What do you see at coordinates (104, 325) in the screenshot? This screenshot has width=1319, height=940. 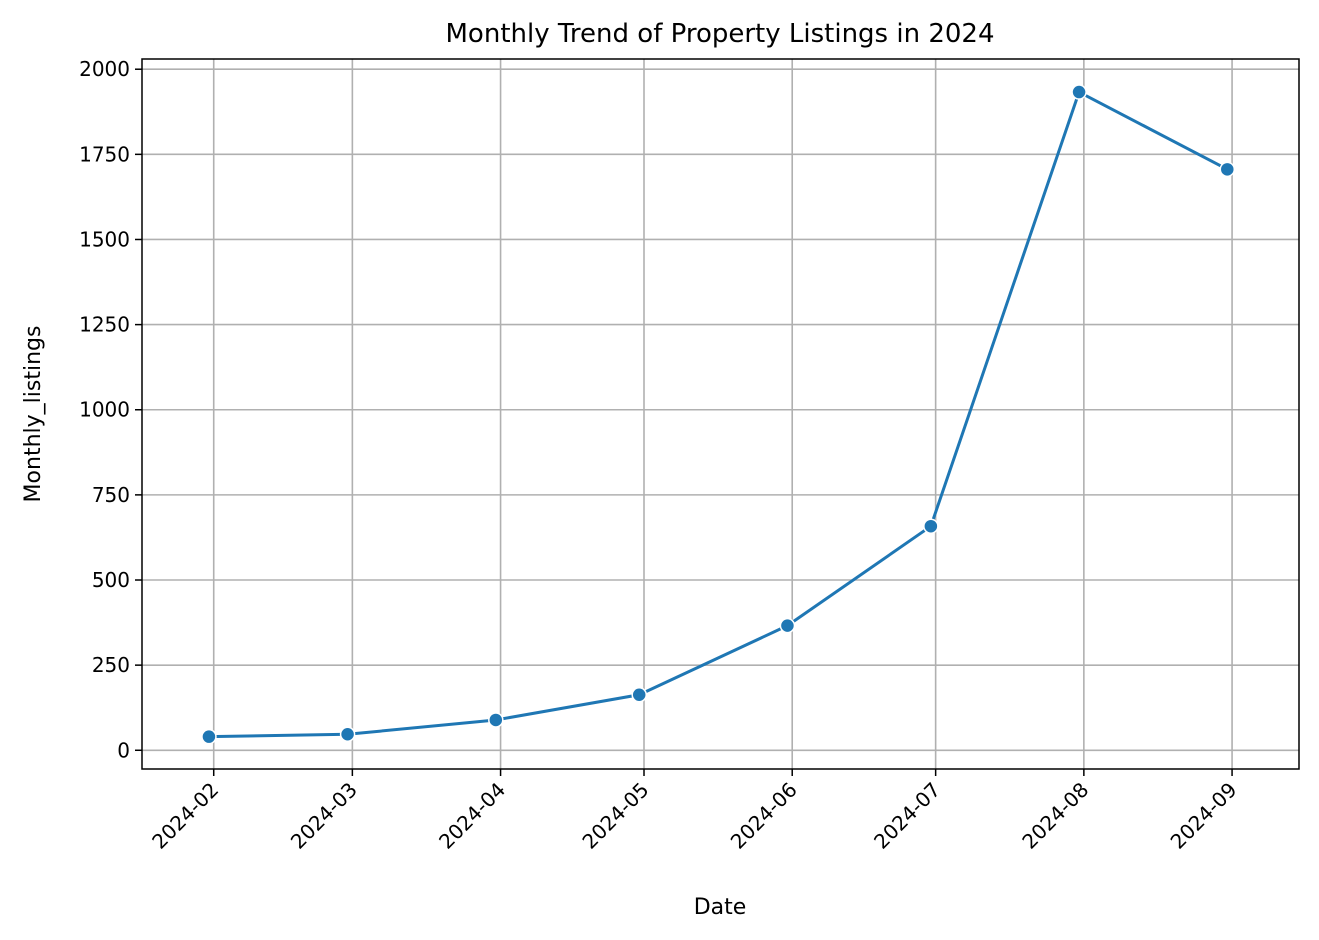 I see `y-tick-label: 1250` at bounding box center [104, 325].